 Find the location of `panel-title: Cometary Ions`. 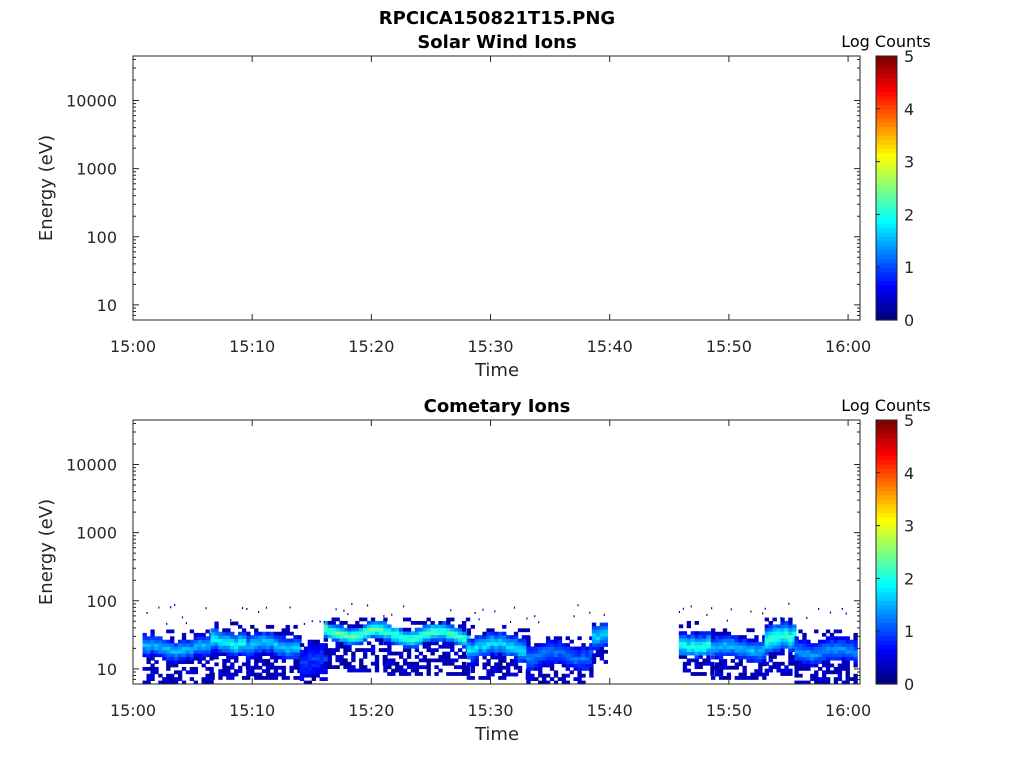

panel-title: Cometary Ions is located at coordinates (497, 406).